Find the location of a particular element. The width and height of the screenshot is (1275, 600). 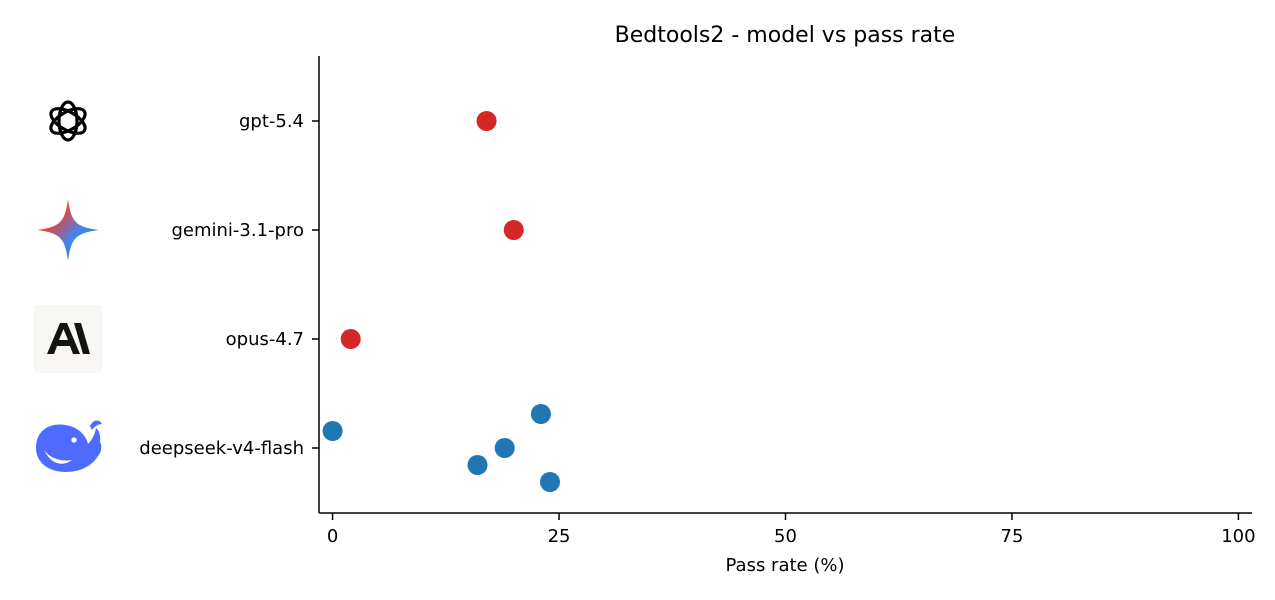

data-point-gpt-5.4 is located at coordinates (486, 121).